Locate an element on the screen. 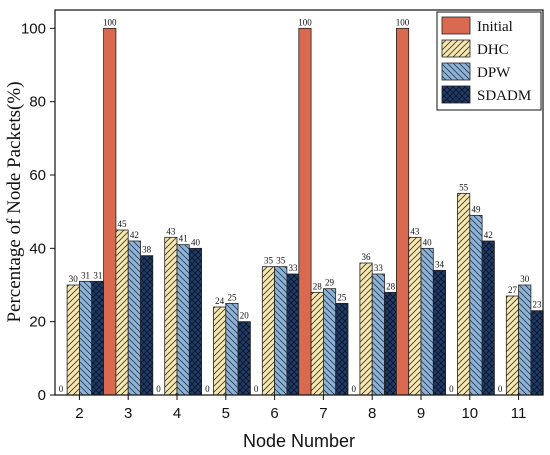 This screenshot has width=550, height=455. value-label: 38 is located at coordinates (147, 250).